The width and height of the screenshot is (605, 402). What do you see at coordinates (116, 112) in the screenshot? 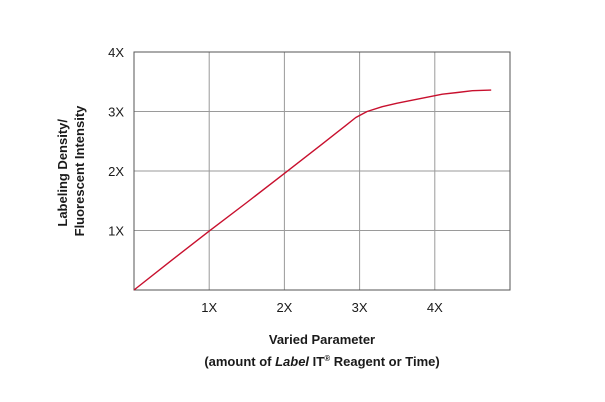
I see `y-tick-label: 3X` at bounding box center [116, 112].